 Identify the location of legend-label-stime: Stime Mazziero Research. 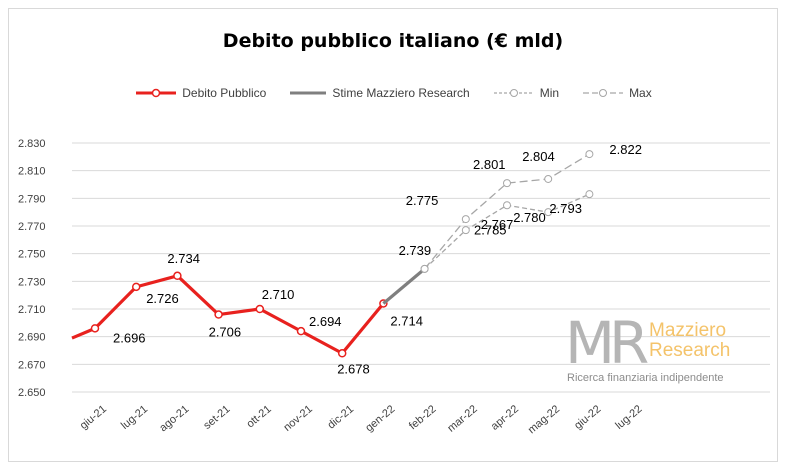
(401, 93).